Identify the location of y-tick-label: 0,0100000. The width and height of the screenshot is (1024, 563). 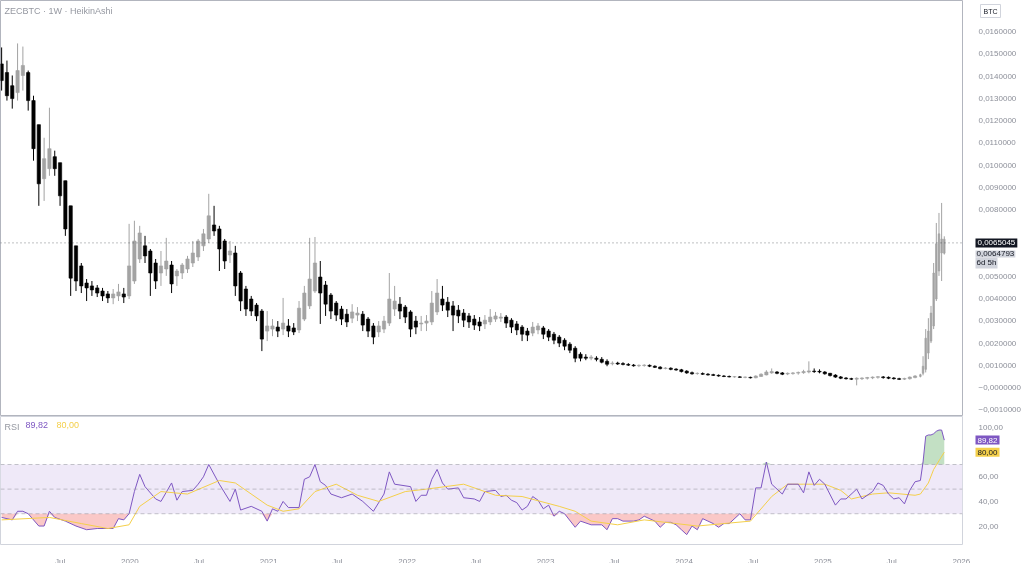
(997, 165).